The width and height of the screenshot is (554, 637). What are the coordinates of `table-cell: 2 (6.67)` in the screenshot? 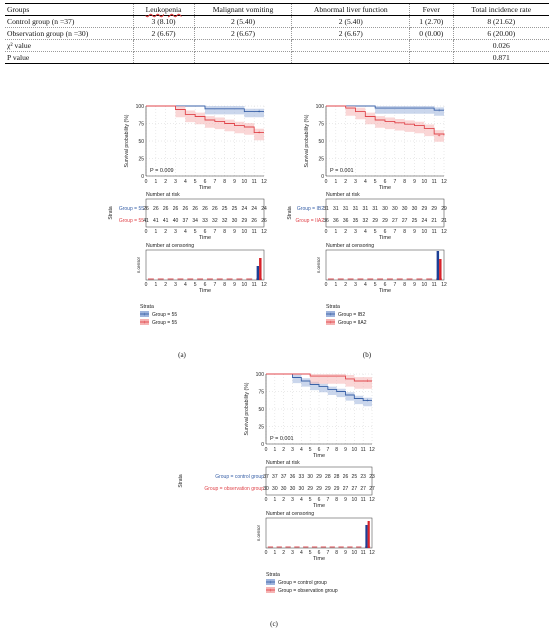 It's located at (164, 33).